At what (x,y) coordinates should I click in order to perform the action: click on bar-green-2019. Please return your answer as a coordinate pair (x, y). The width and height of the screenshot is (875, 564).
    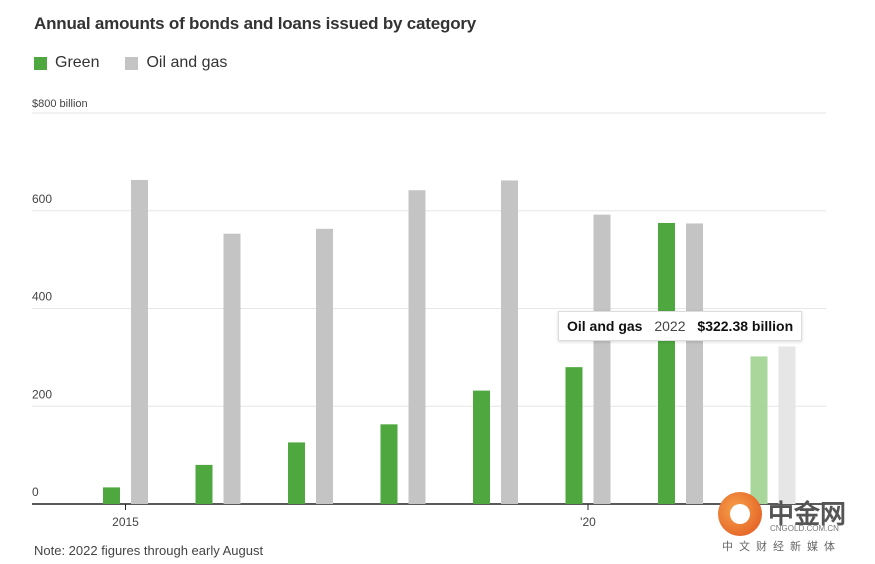
    Looking at the image, I should click on (481, 447).